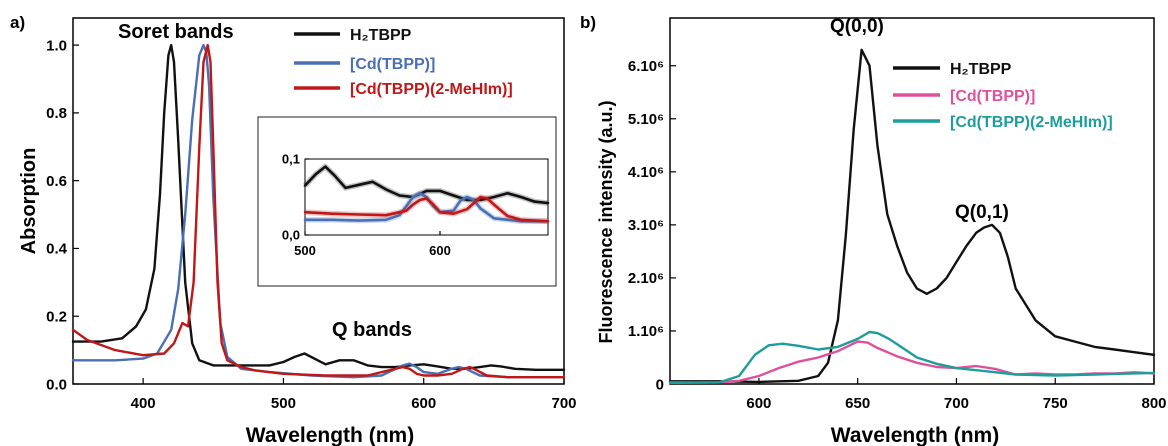 This screenshot has width=1168, height=446. I want to click on panel-b-legend: H₂TBPP [Cd(TBPP)] [Cd(TBPP)(2-MeHIm)], so click(1003, 96).